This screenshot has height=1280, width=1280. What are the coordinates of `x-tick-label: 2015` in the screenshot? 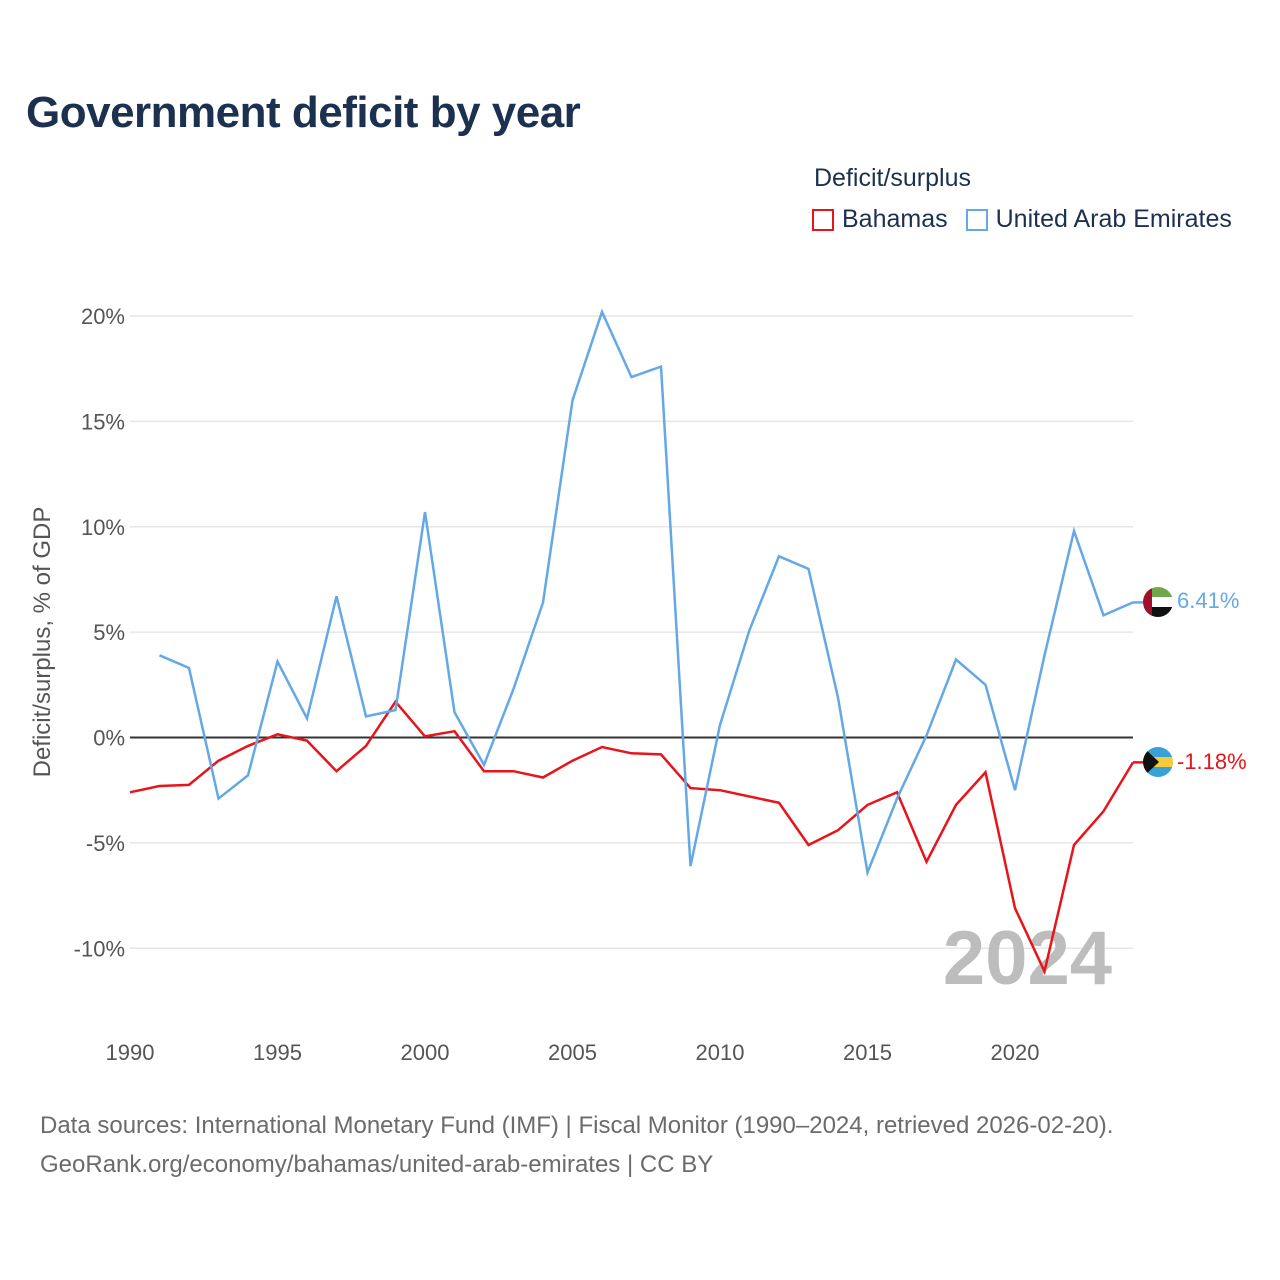 It's located at (867, 1052).